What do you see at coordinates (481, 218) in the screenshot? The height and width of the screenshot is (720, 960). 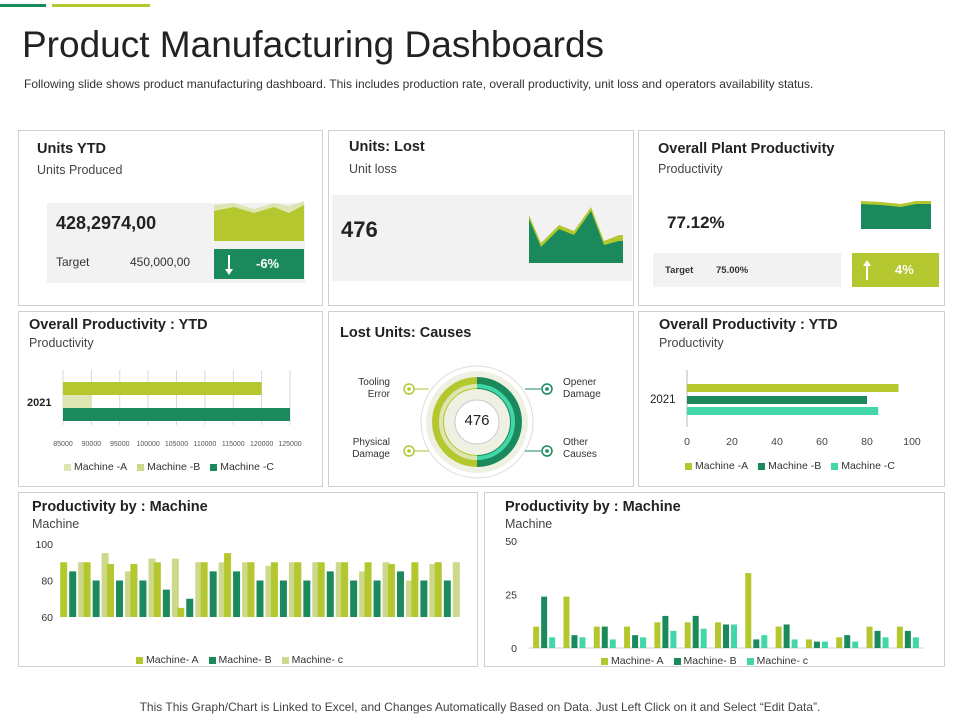 I see `panel-units-lost: Units: Lost Unit loss 476` at bounding box center [481, 218].